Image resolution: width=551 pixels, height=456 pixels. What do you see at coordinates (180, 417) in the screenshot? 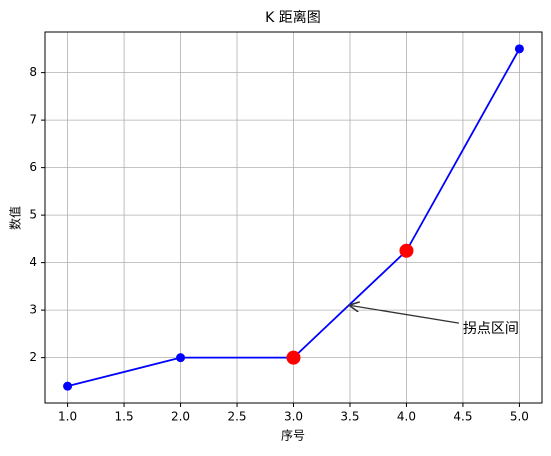
I see `x-tick-label: 2.0` at bounding box center [180, 417].